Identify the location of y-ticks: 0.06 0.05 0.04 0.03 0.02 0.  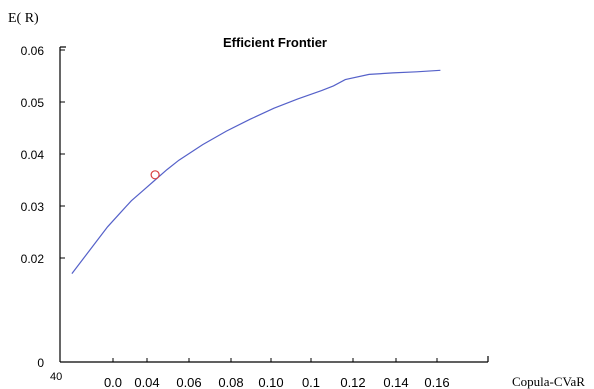
(43, 207).